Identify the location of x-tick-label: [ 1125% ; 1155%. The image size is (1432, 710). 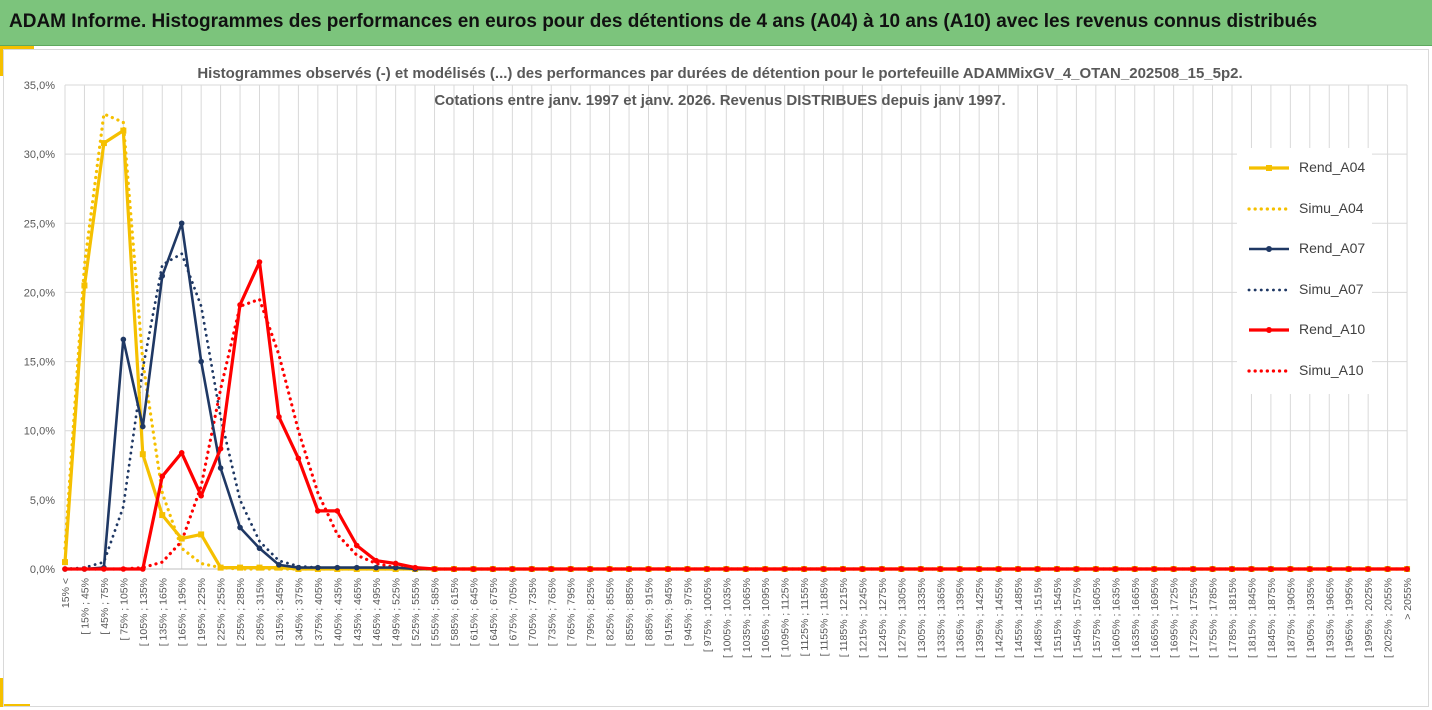
(805, 617).